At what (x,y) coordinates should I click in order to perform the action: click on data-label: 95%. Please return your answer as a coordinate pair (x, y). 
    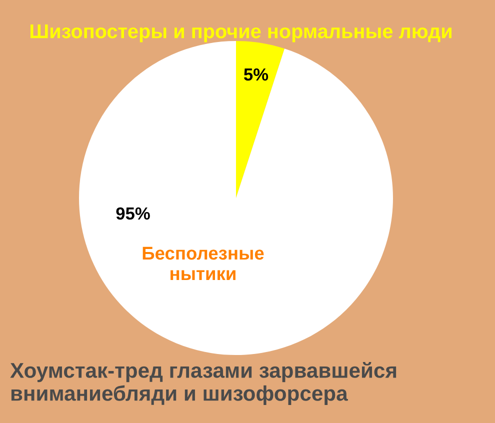
    Looking at the image, I should click on (133, 213).